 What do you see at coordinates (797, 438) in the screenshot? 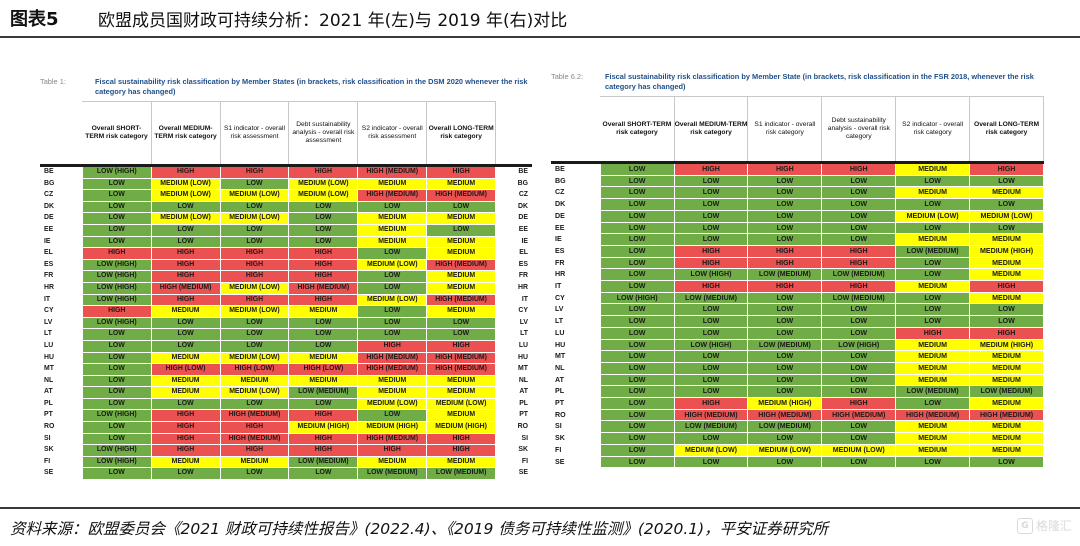
I see `table-row: SK LOW LOW LOW LOW MEDIUM MEDIUM` at bounding box center [797, 438].